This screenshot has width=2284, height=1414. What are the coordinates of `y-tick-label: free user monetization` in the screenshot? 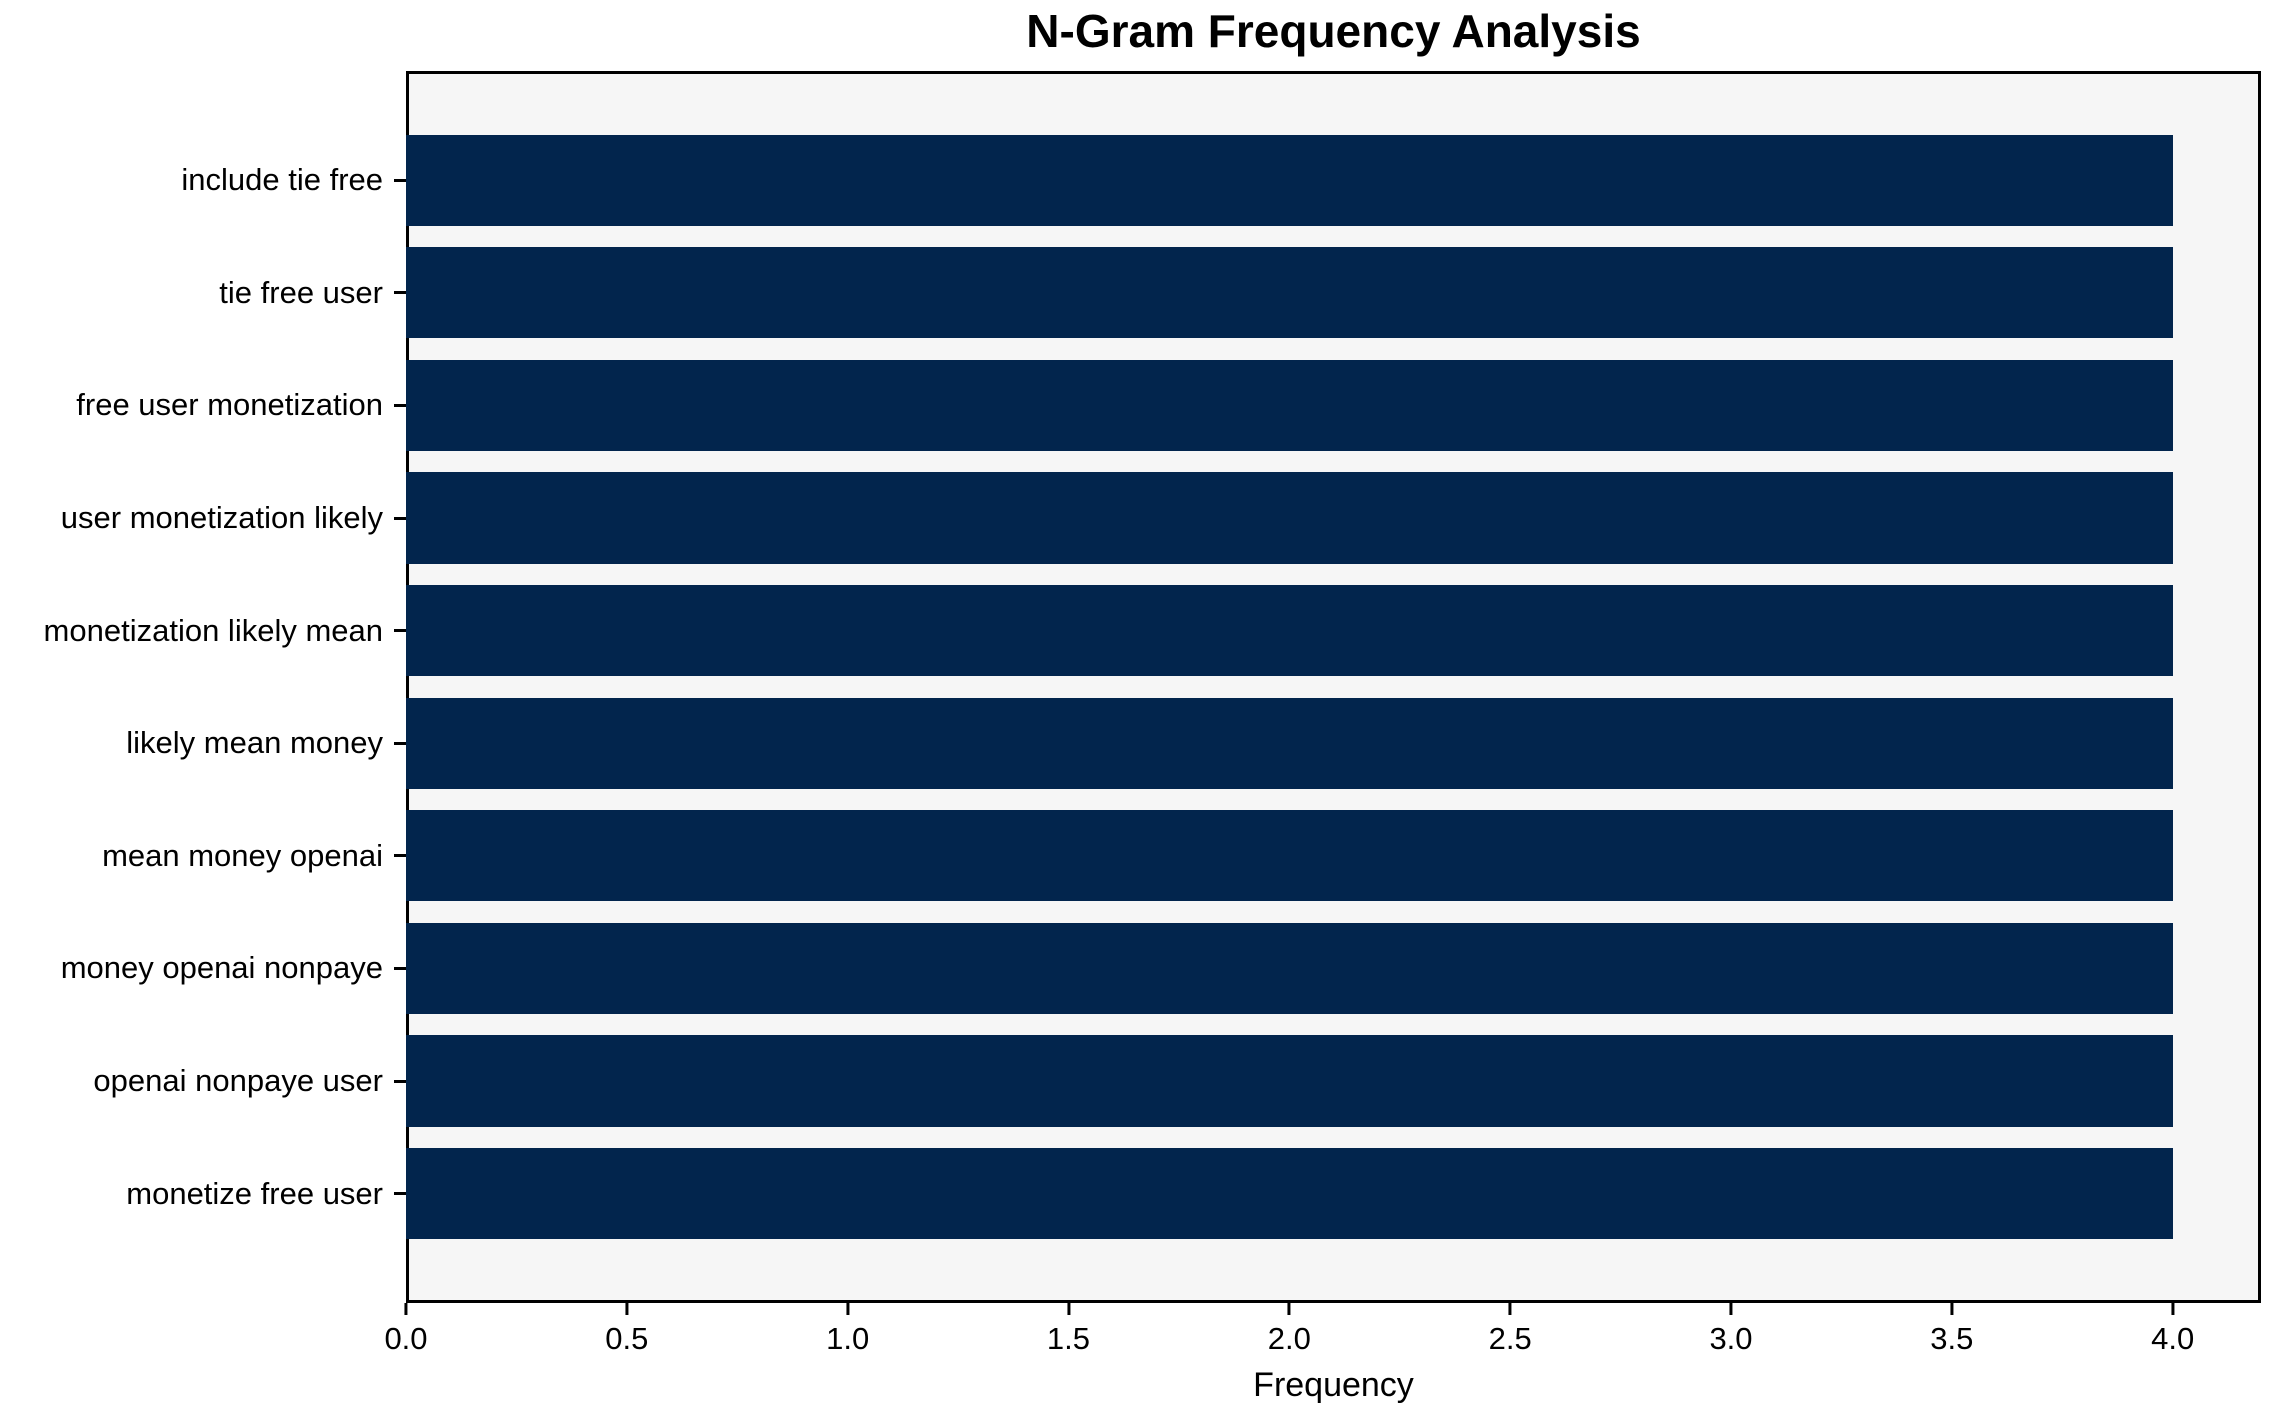 It's located at (229, 405).